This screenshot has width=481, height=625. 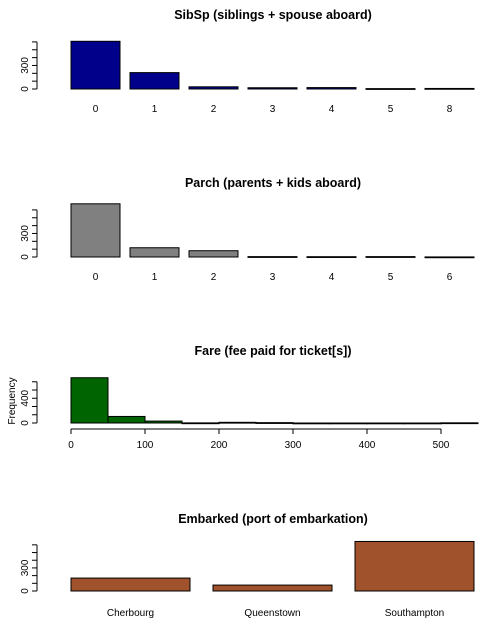 I want to click on parch-x-label-4: 4, so click(x=332, y=277).